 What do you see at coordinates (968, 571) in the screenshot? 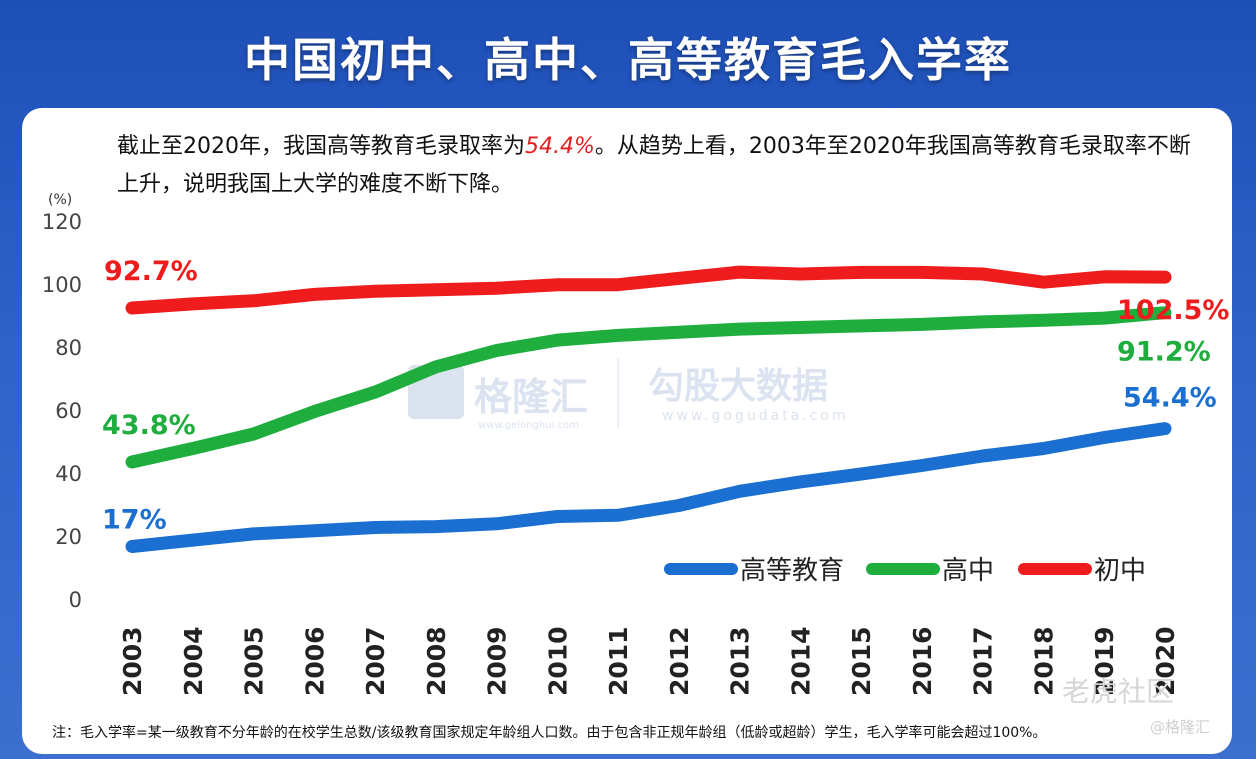
I see `legend-label: 高中` at bounding box center [968, 571].